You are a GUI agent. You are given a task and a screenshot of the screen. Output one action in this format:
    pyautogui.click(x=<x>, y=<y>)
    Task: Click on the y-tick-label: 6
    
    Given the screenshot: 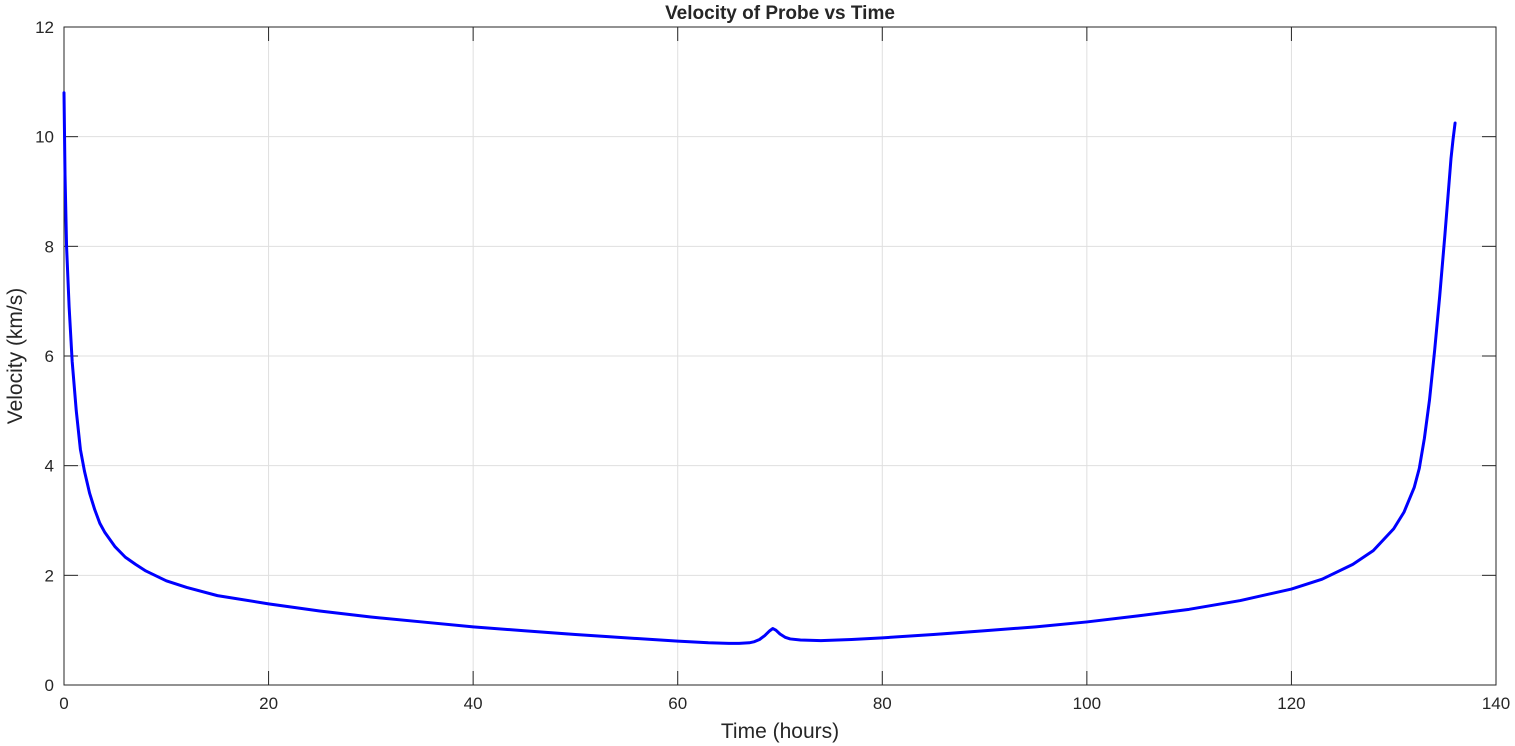 What is the action you would take?
    pyautogui.click(x=49, y=356)
    